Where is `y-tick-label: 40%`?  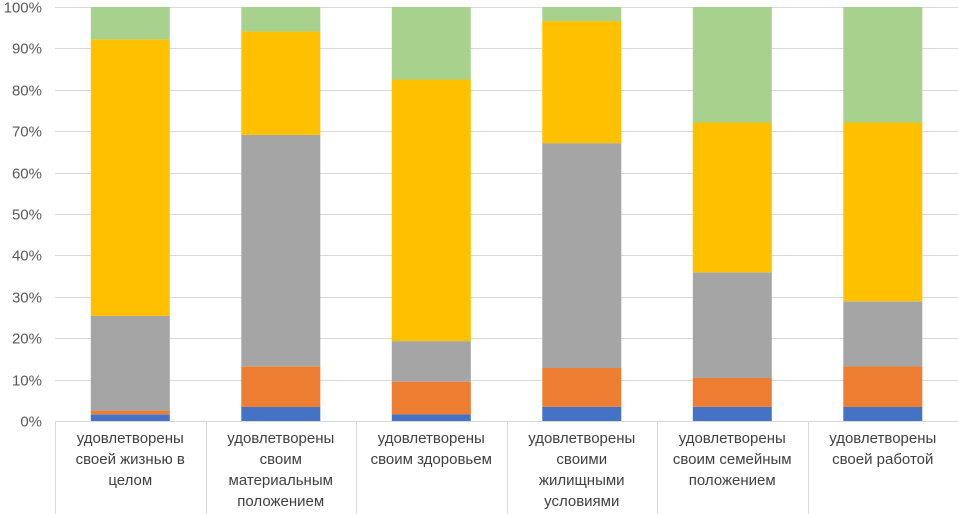 y-tick-label: 40% is located at coordinates (27, 256).